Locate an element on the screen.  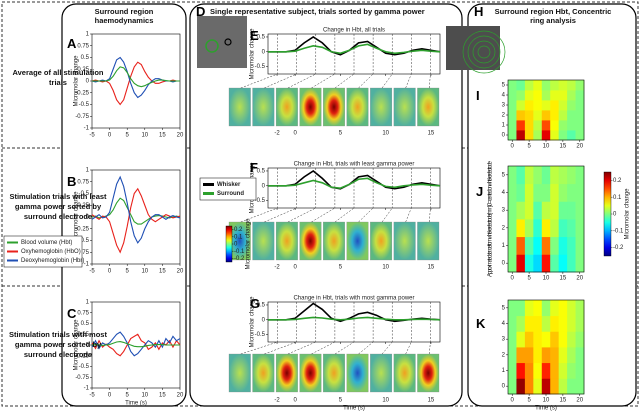
colorbar-tick-label: 0.2 is located at coordinates (238, 230).